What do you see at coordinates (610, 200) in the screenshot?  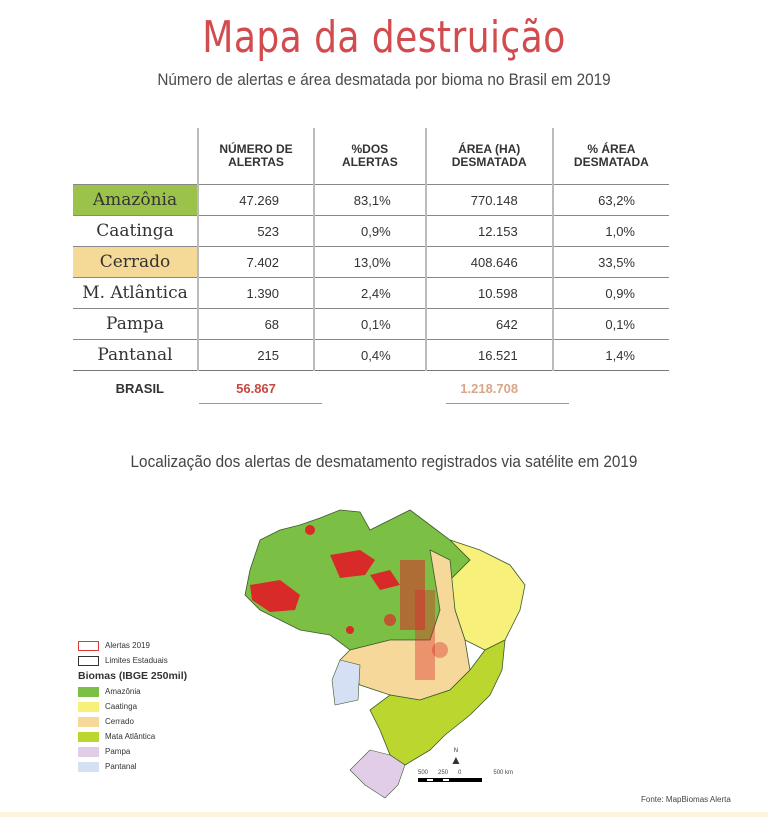 I see `pct-area-cell: 63,2%` at bounding box center [610, 200].